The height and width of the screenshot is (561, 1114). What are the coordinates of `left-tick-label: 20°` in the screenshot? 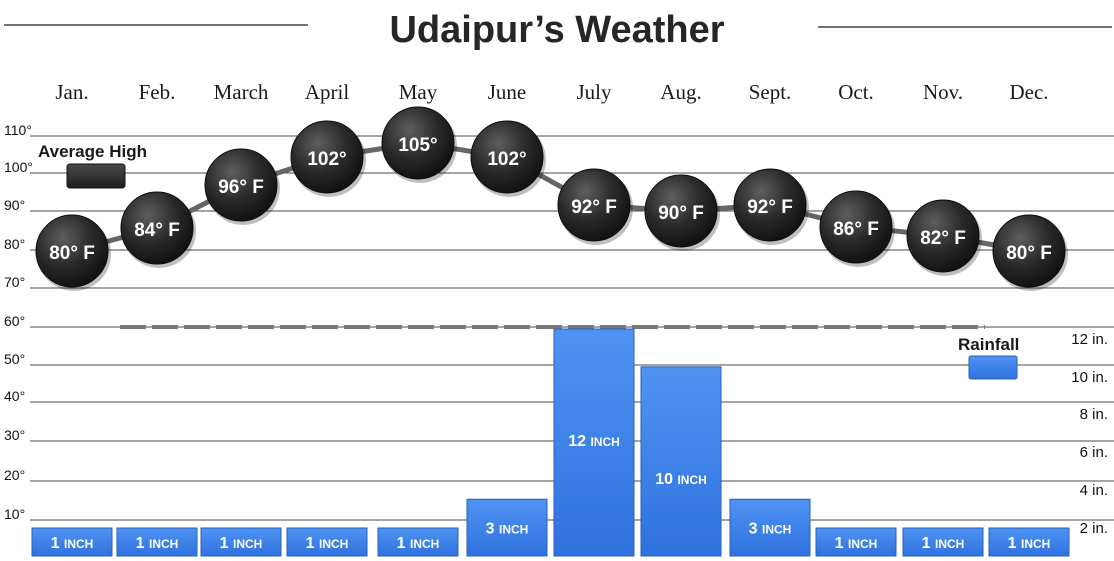 It's located at (14, 475).